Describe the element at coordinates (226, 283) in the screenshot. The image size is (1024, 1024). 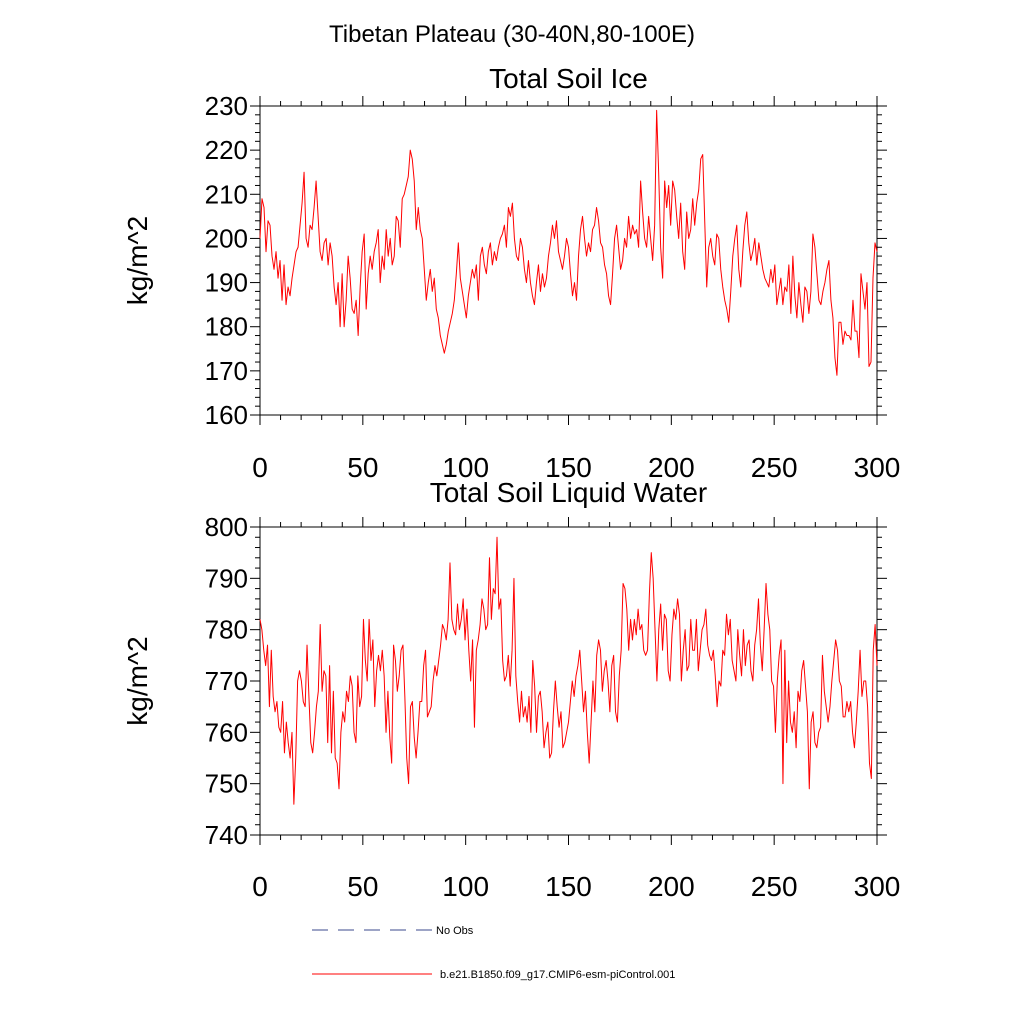
I see `y-tick-label: 190` at that location.